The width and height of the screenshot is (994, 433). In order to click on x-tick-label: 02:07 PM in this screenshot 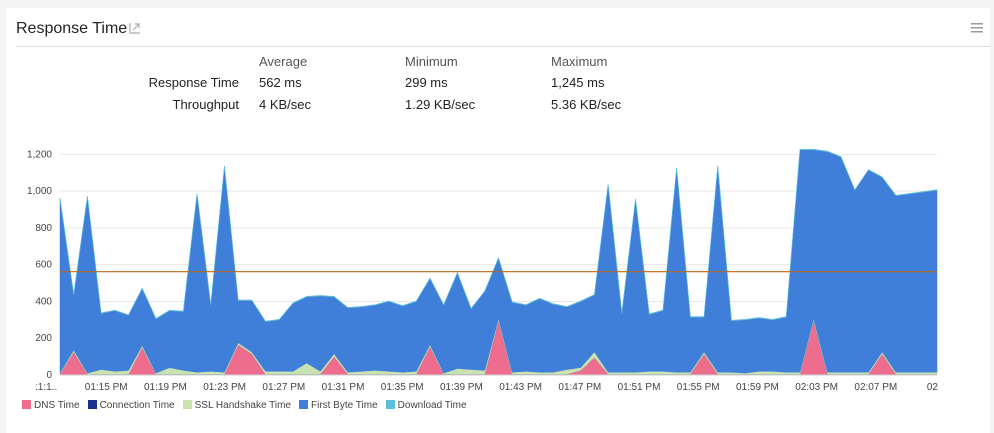, I will do `click(875, 387)`.